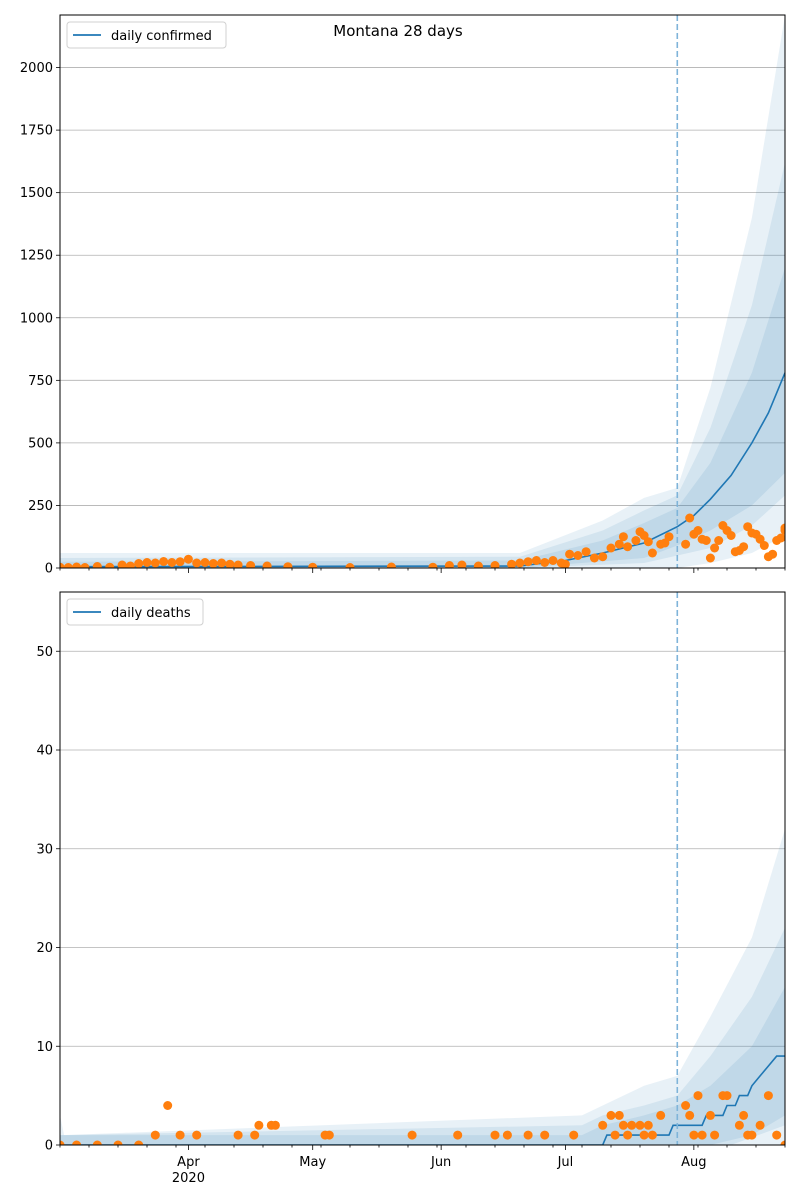  I want to click on y-tick-label: 1750, so click(36, 131).